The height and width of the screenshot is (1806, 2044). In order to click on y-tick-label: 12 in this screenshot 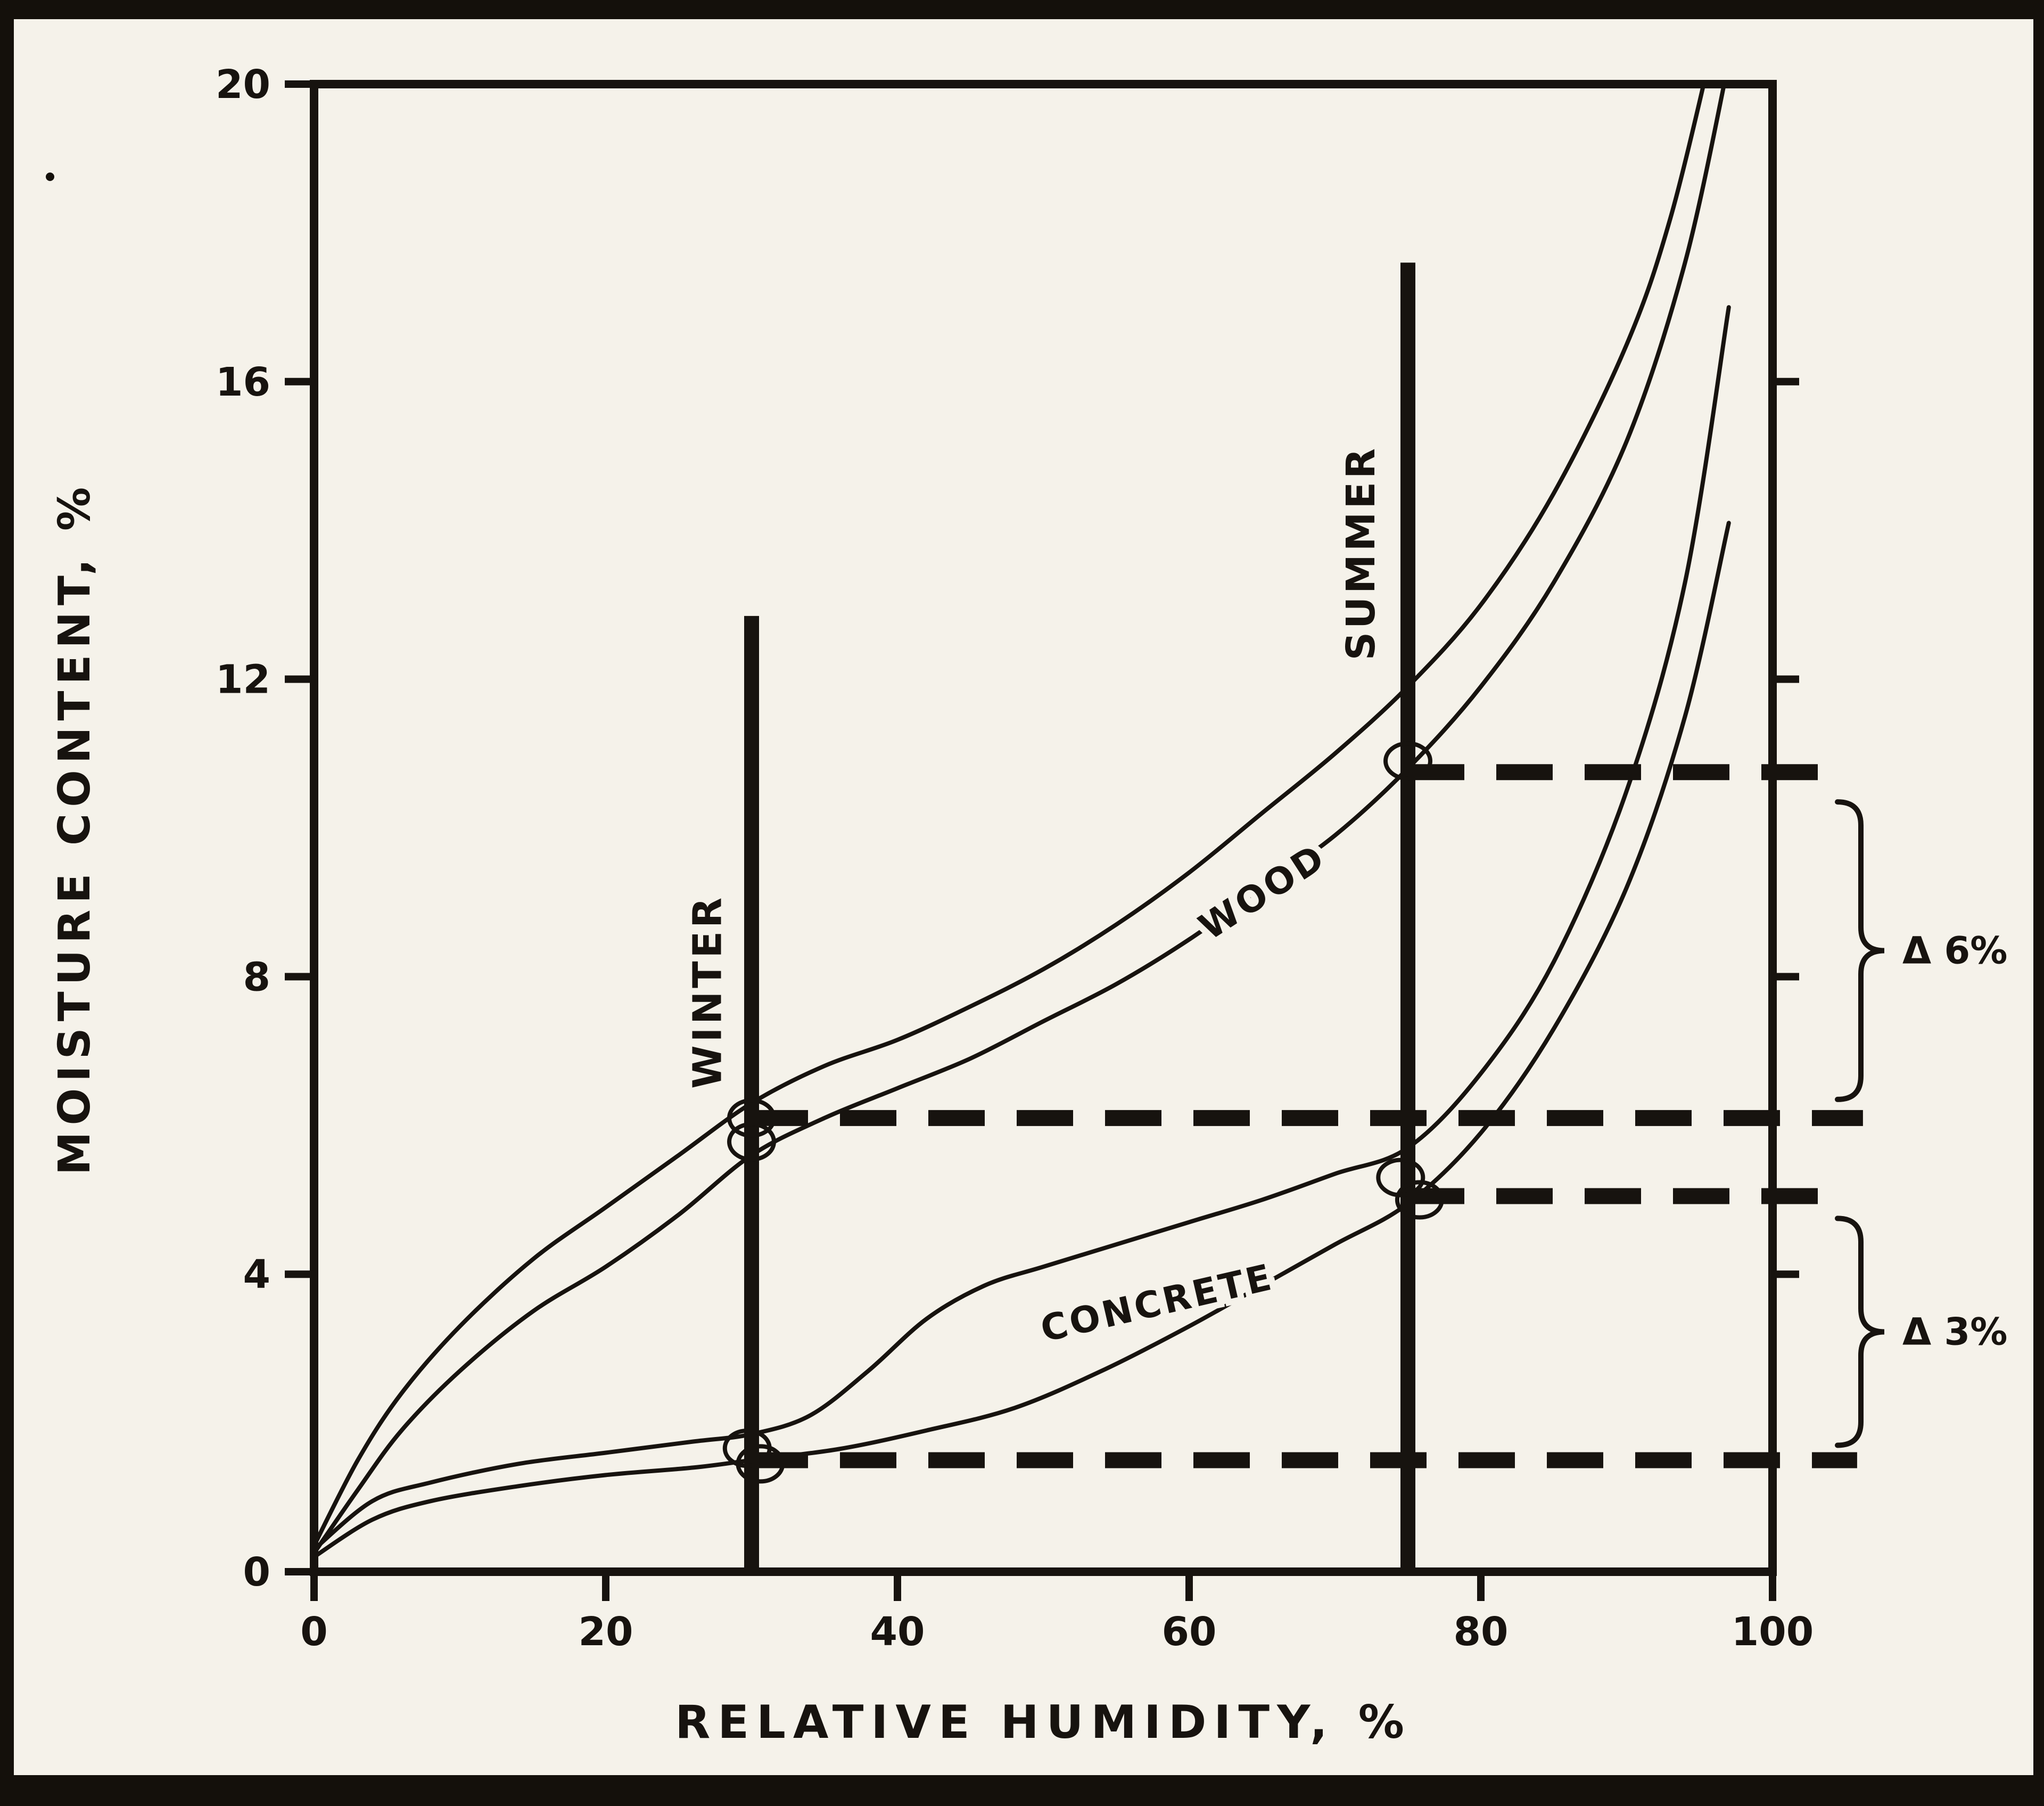, I will do `click(243, 680)`.